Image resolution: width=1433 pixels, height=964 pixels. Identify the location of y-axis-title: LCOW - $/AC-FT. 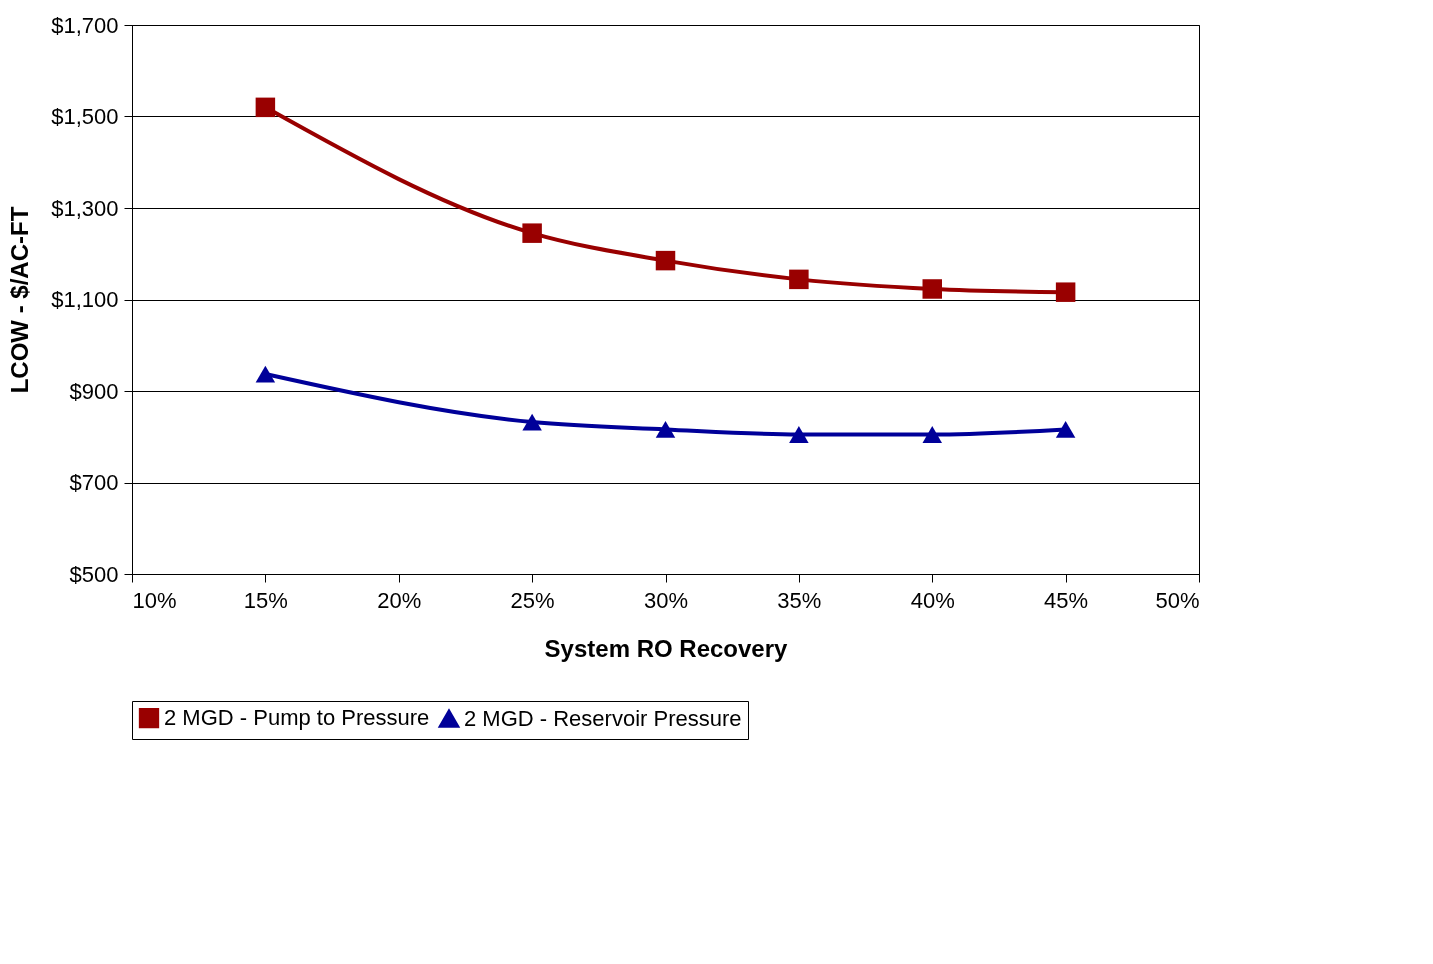
(20, 300).